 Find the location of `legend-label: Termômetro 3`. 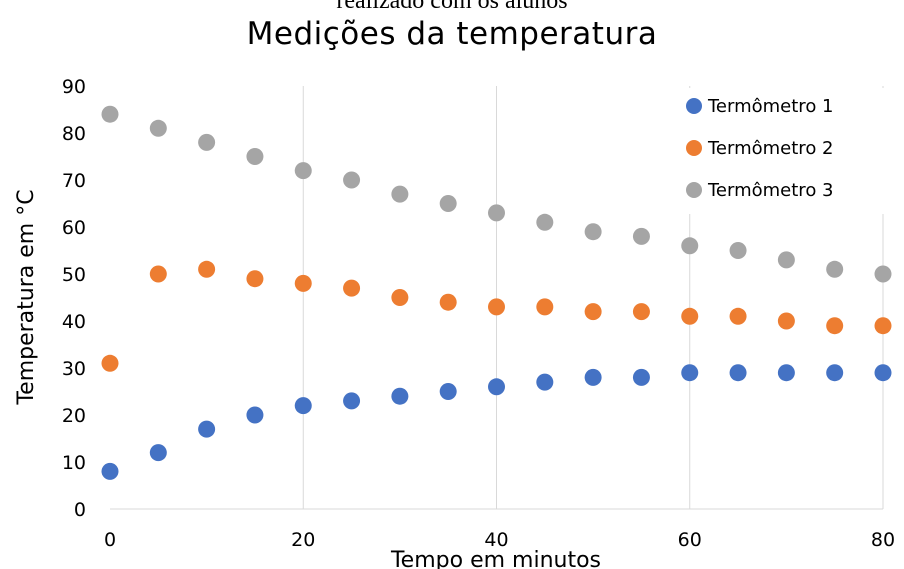

legend-label: Termômetro 3 is located at coordinates (770, 190).